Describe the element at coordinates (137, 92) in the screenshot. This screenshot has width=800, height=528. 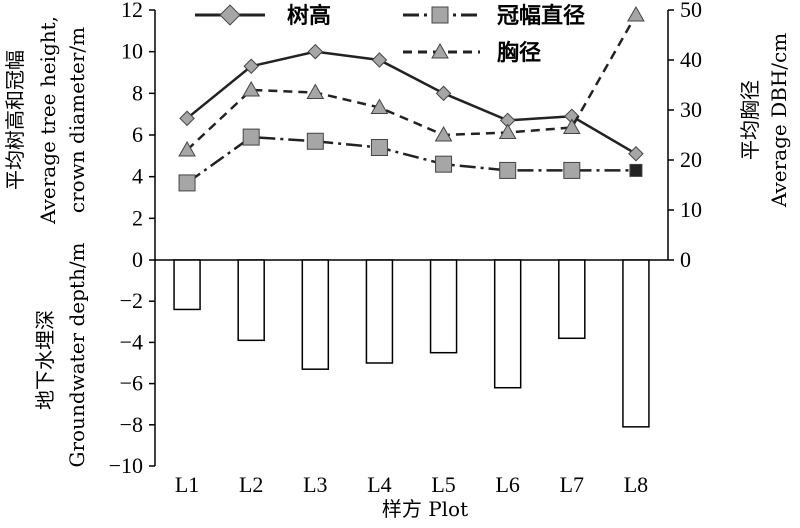
I see `left-tick-label: 8` at that location.